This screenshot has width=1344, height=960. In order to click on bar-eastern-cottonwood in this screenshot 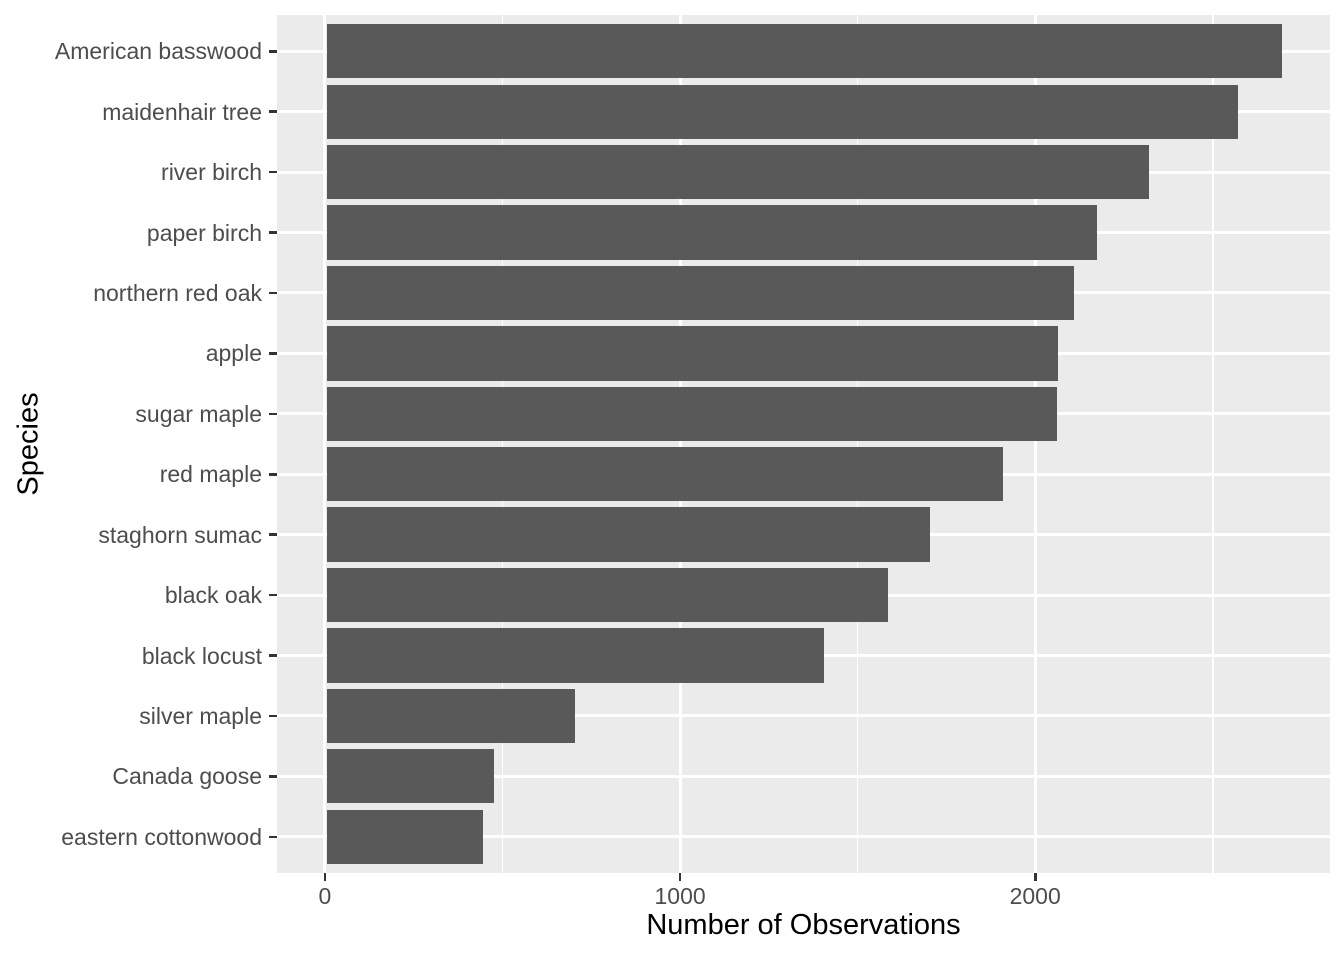, I will do `click(404, 836)`.